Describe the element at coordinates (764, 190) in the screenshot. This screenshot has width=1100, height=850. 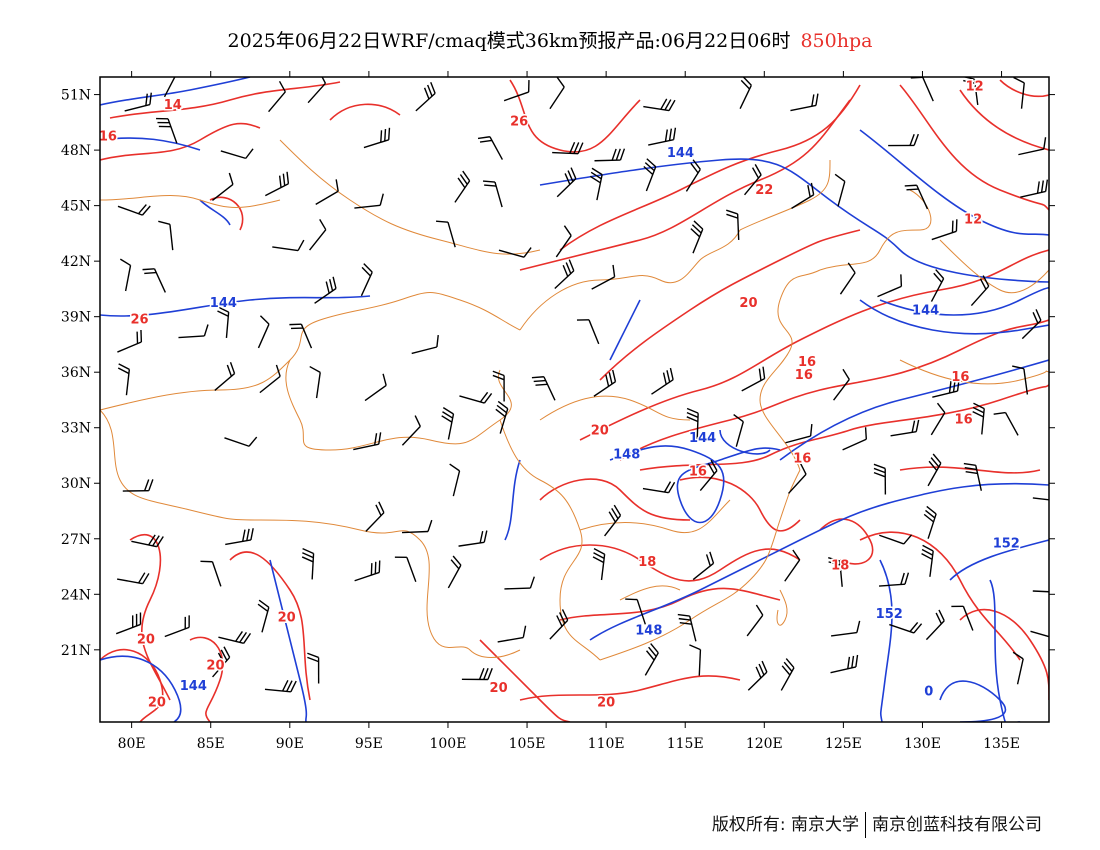
I see `temperature-contour-label: 22` at that location.